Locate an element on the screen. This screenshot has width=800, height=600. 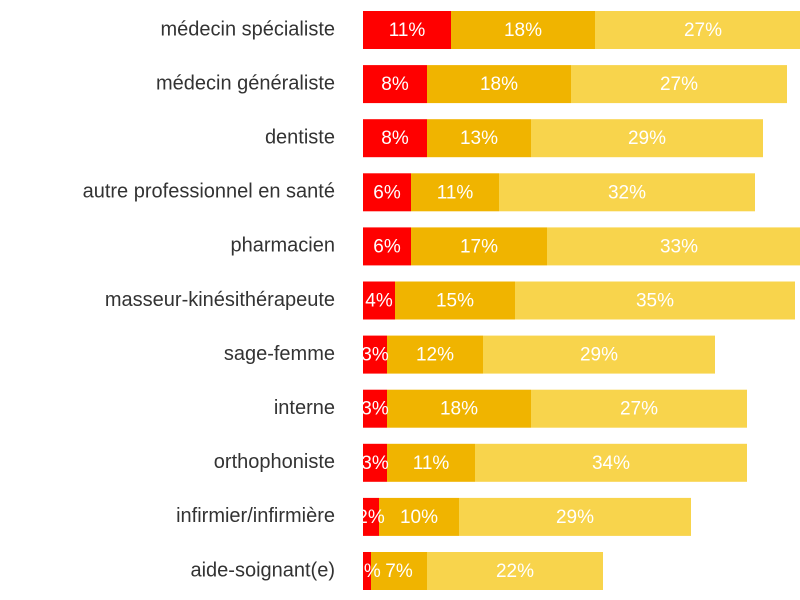
value-label: 13% is located at coordinates (479, 138).